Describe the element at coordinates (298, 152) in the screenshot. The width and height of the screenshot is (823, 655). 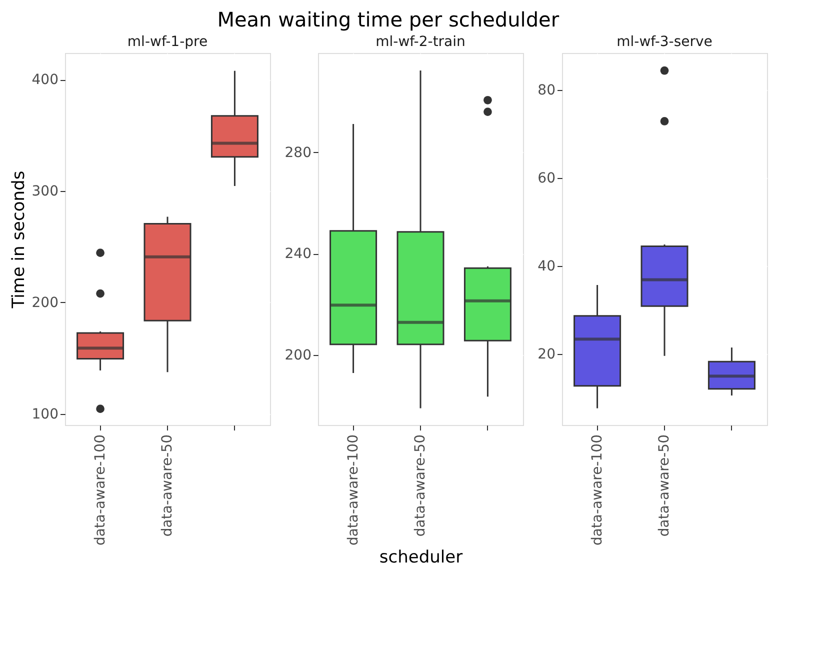
I see `y-tick-label: 280` at that location.